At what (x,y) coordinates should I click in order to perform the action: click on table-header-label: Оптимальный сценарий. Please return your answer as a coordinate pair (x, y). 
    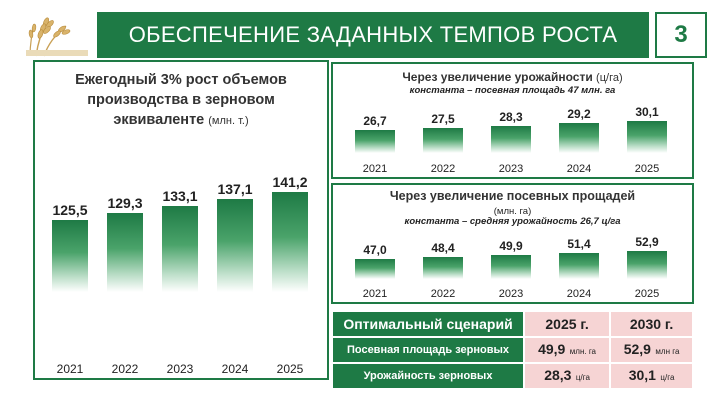
    Looking at the image, I should click on (428, 324).